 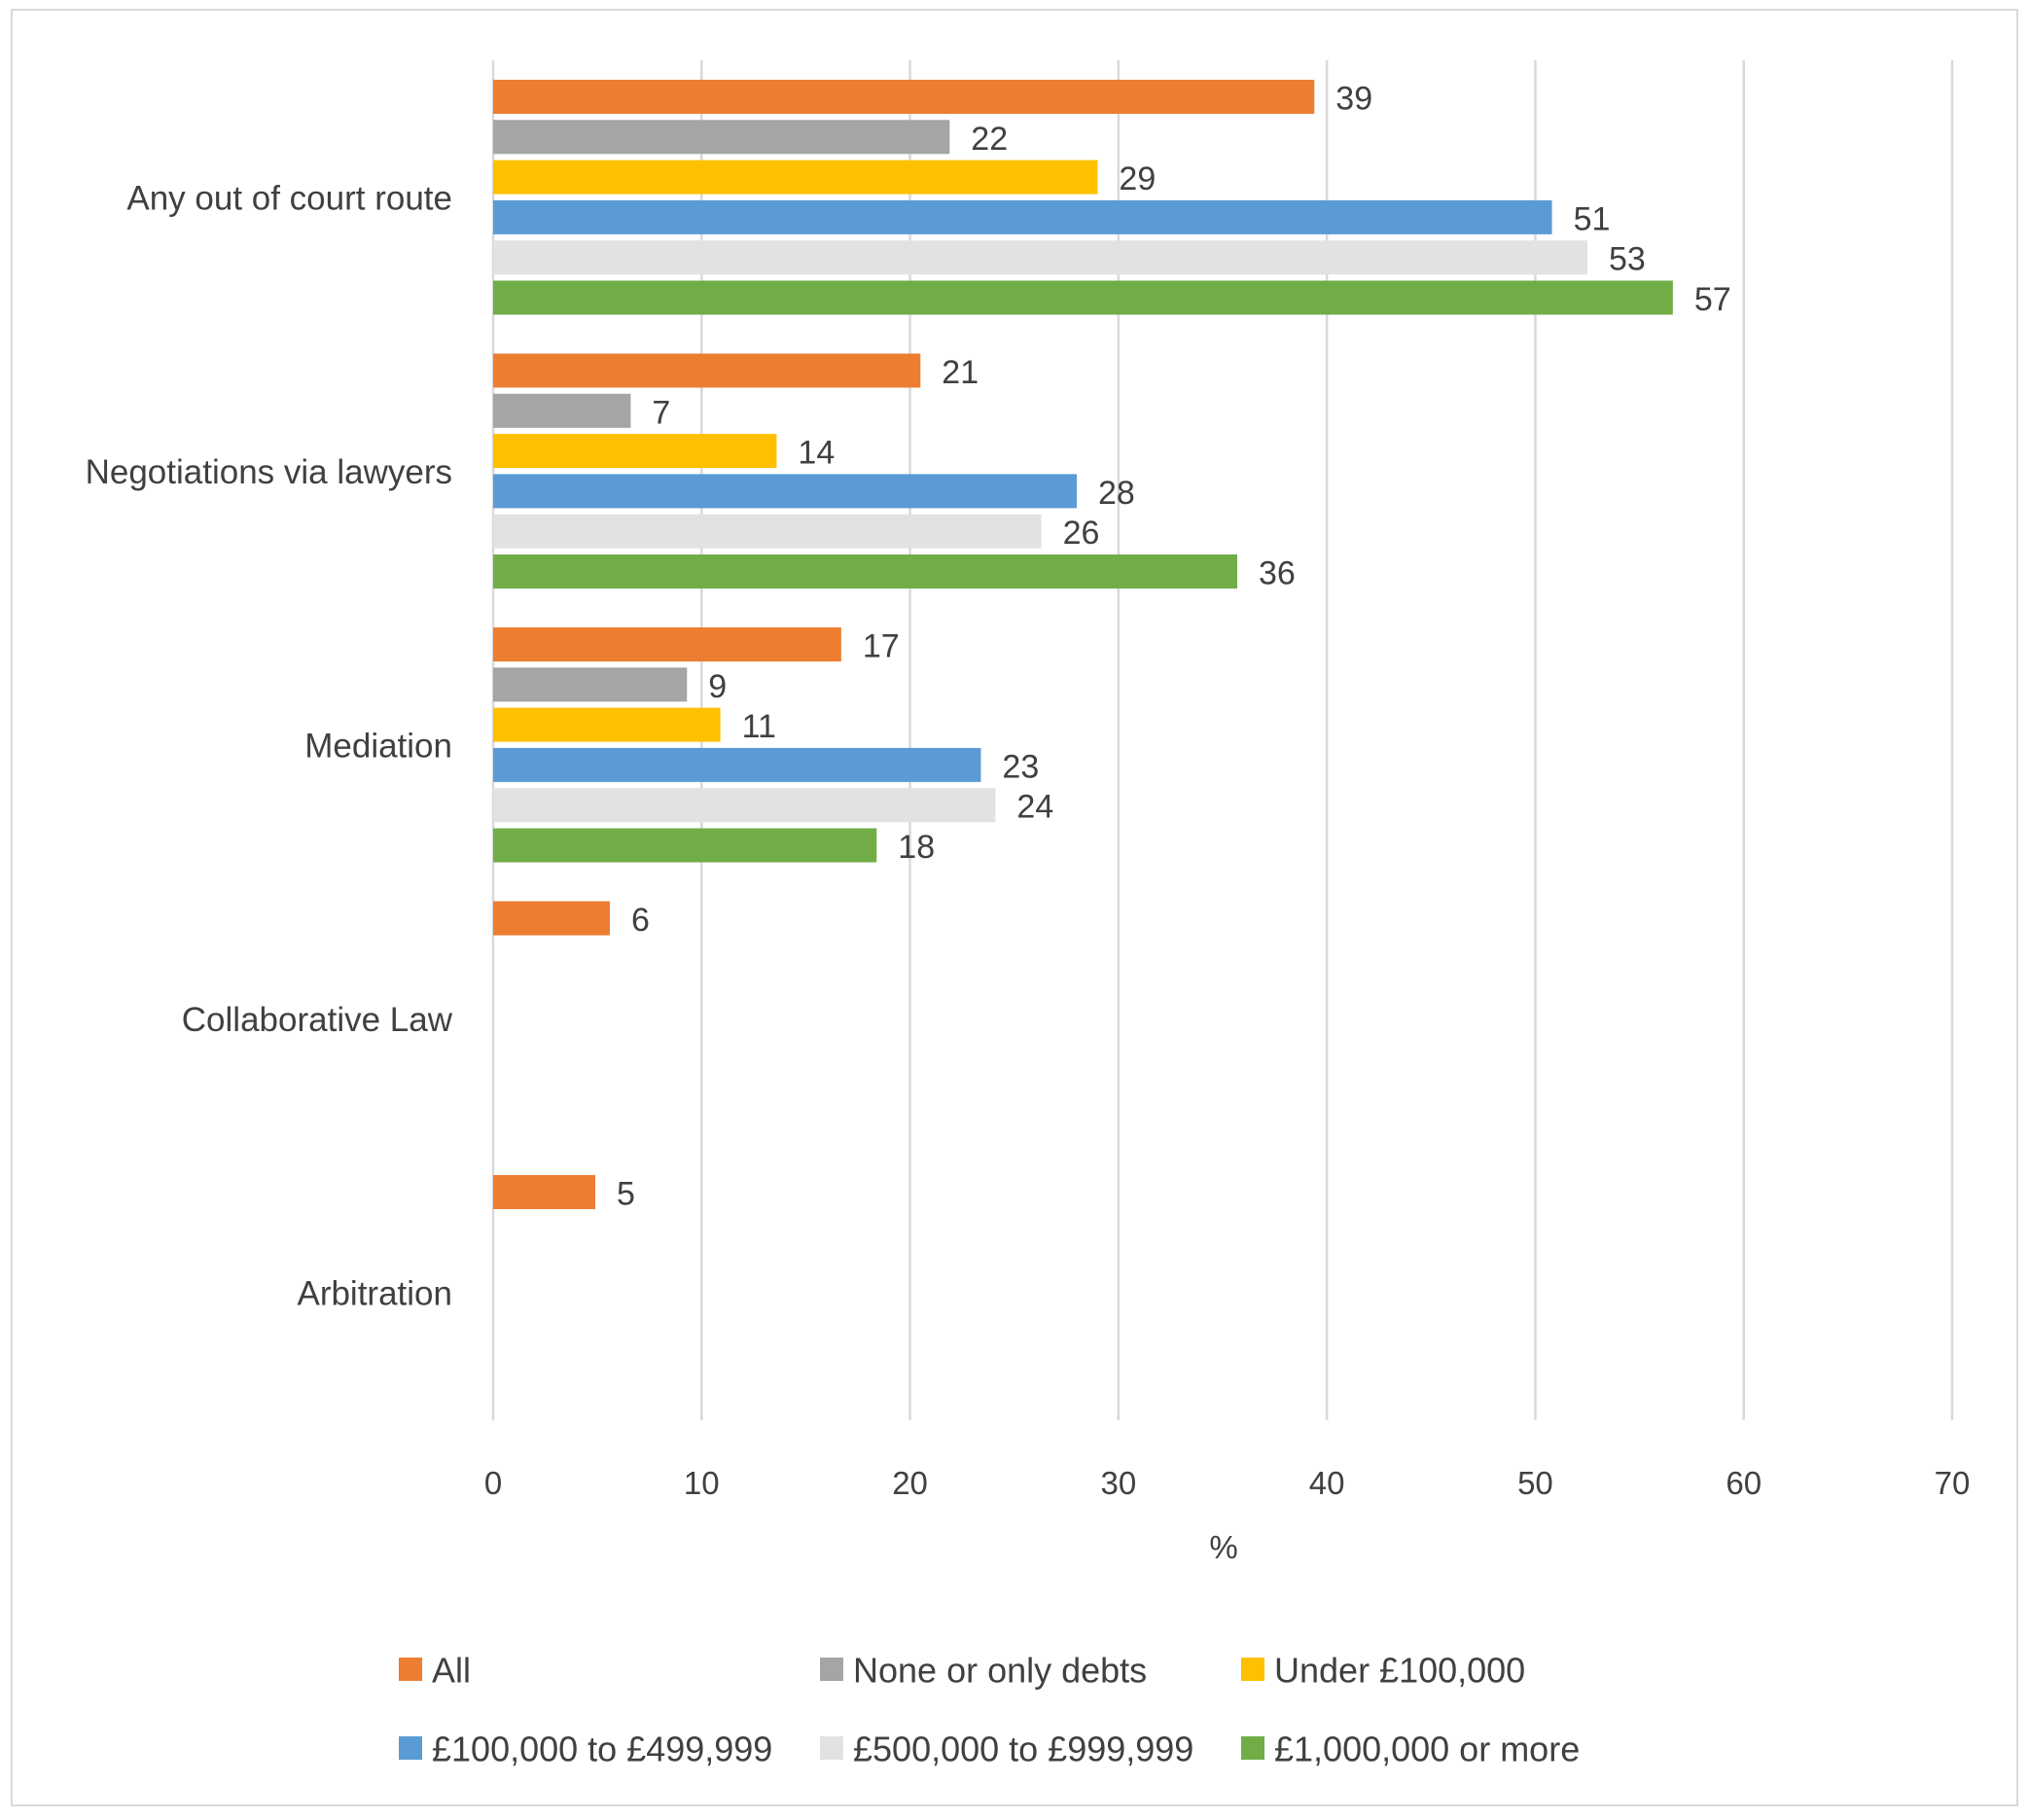 I want to click on category-label-collaborative-law: Collaborative Law, so click(x=317, y=1020).